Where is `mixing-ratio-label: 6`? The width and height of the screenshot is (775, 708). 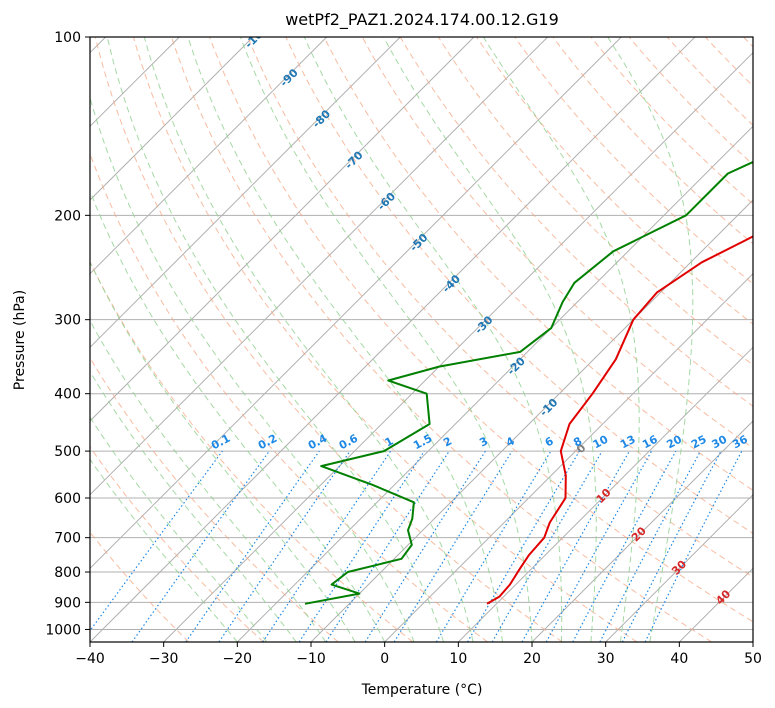 mixing-ratio-label: 6 is located at coordinates (549, 441).